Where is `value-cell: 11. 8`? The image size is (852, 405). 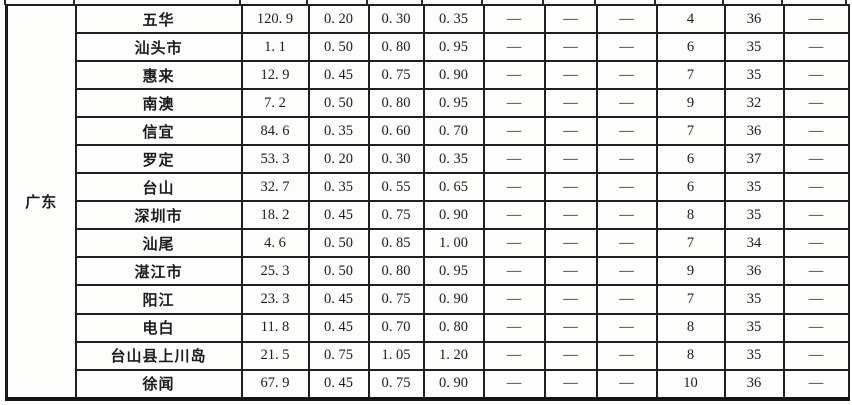 value-cell: 11. 8 is located at coordinates (275, 327).